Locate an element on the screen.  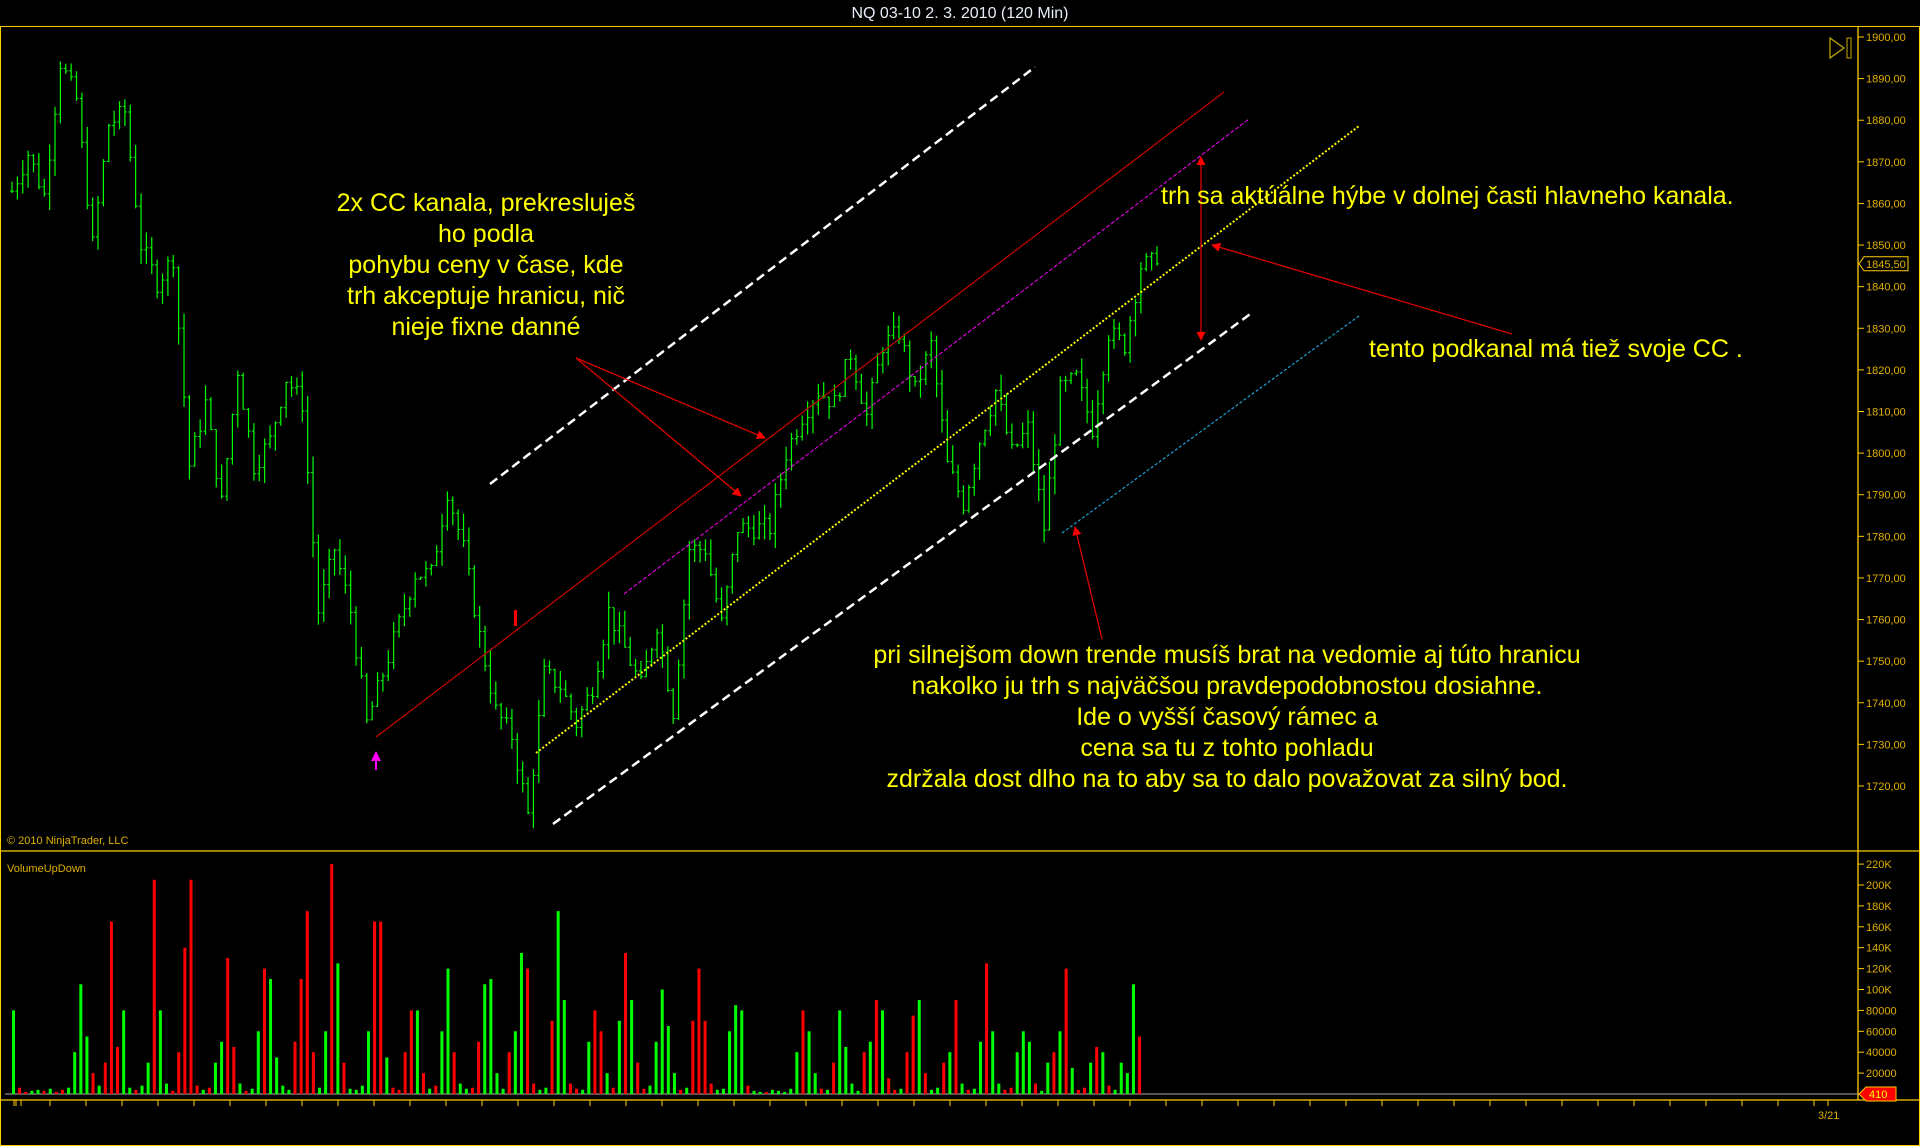
red-marker is located at coordinates (515, 618).